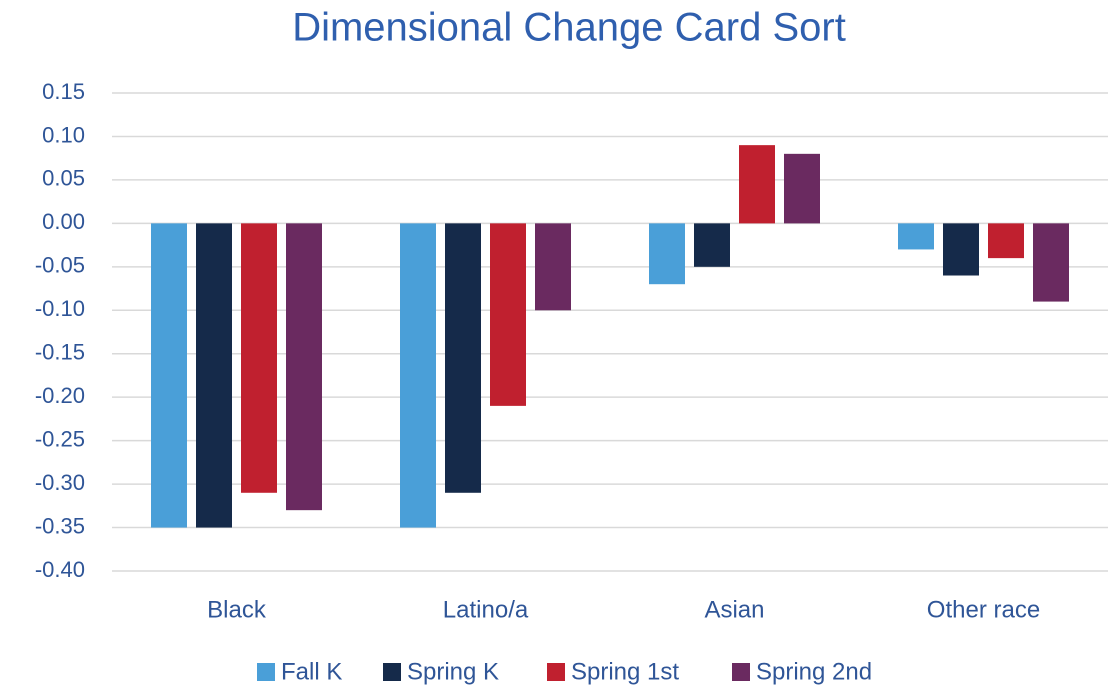 The width and height of the screenshot is (1119, 689). What do you see at coordinates (453, 671) in the screenshot?
I see `legend-label: Spring K` at bounding box center [453, 671].